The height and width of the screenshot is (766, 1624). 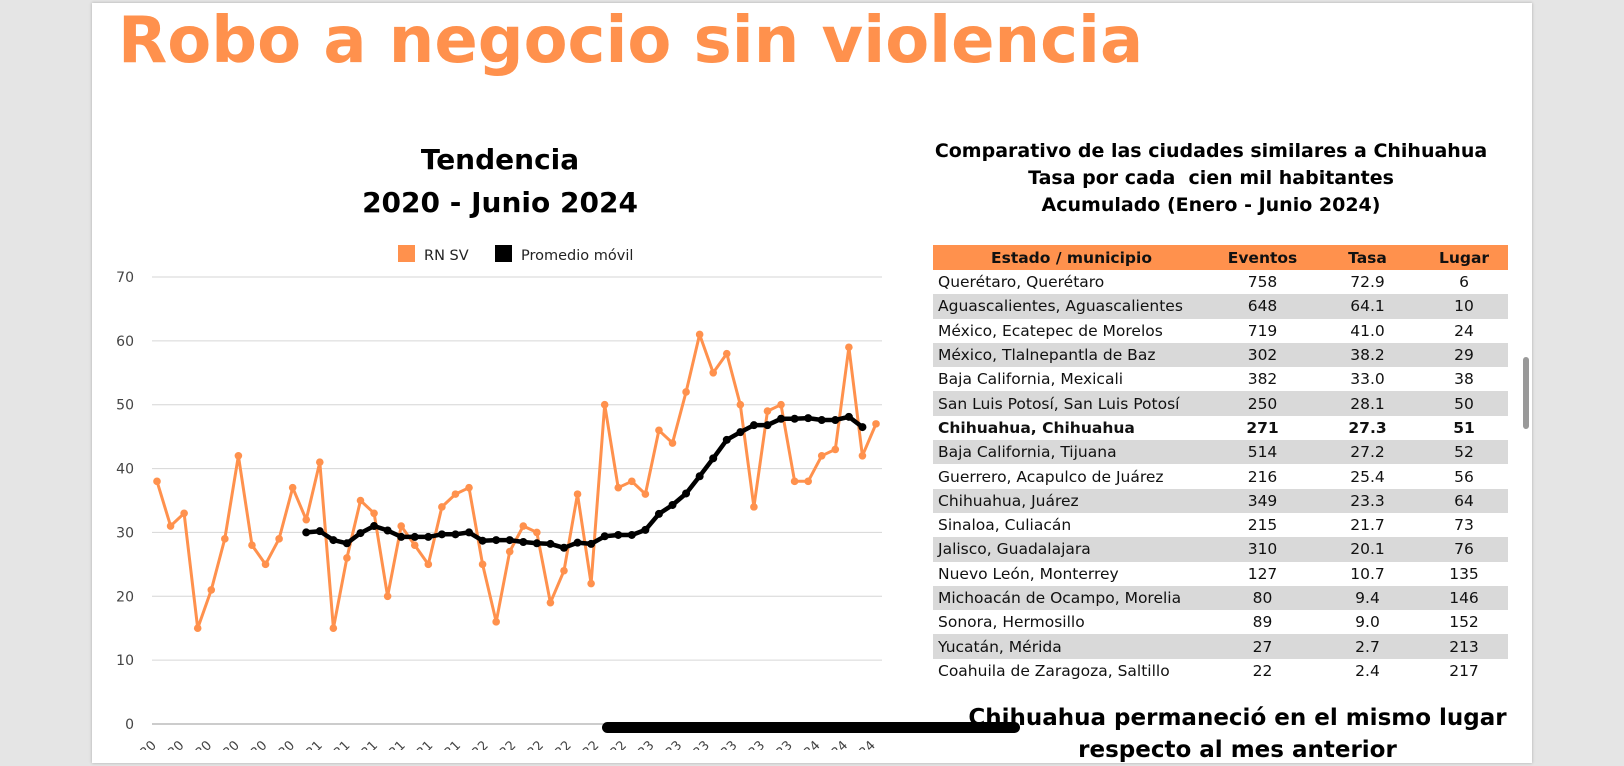 I want to click on x-tick-label: 20, so click(x=149, y=744).